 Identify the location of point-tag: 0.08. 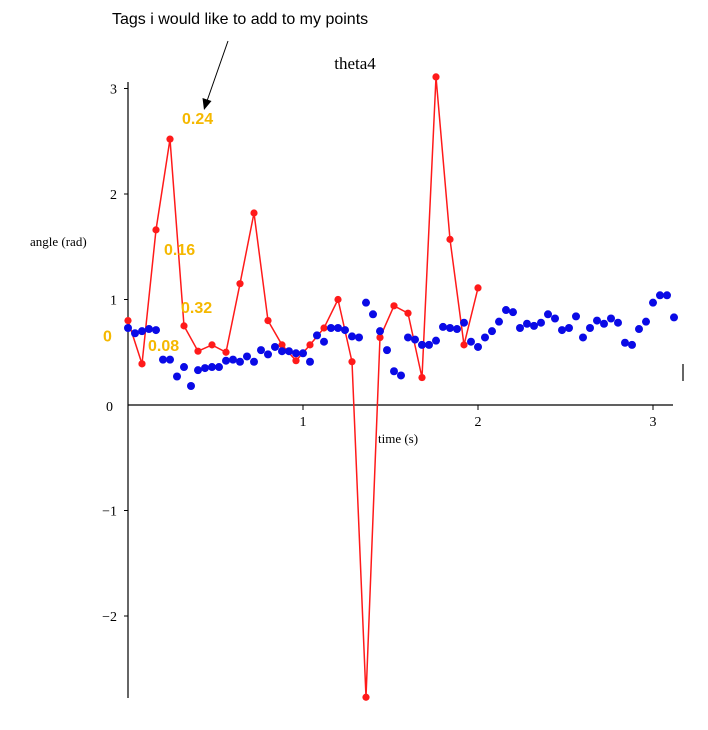
(163, 346).